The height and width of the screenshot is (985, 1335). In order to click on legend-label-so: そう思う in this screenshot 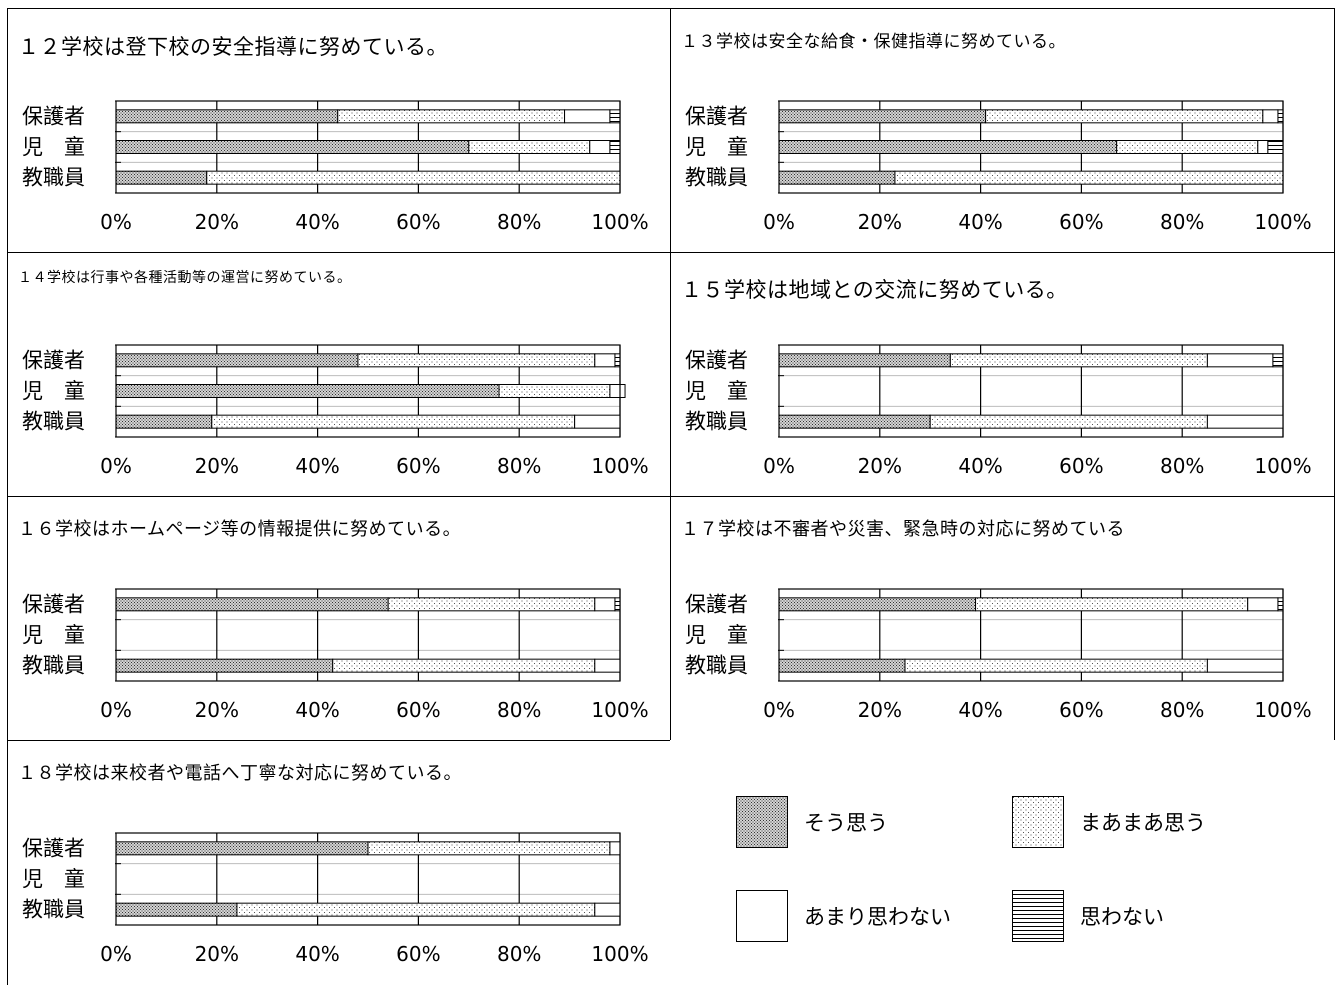, I will do `click(846, 823)`.